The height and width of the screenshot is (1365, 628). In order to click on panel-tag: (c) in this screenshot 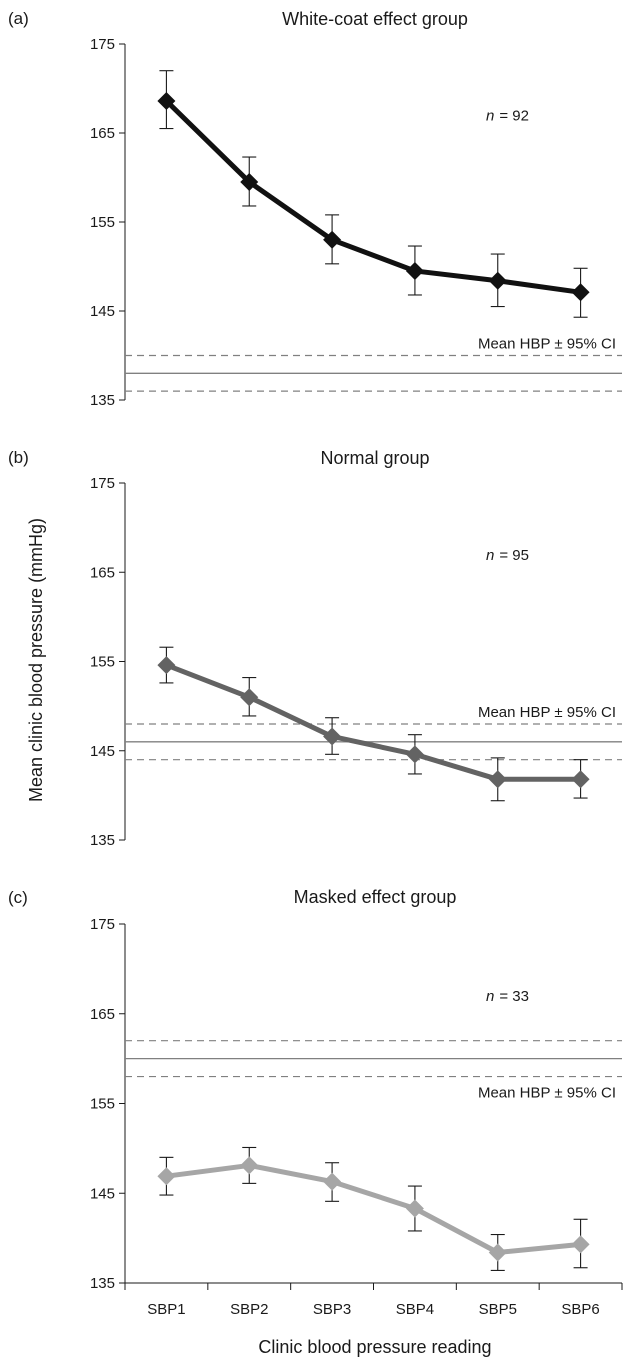, I will do `click(18, 897)`.